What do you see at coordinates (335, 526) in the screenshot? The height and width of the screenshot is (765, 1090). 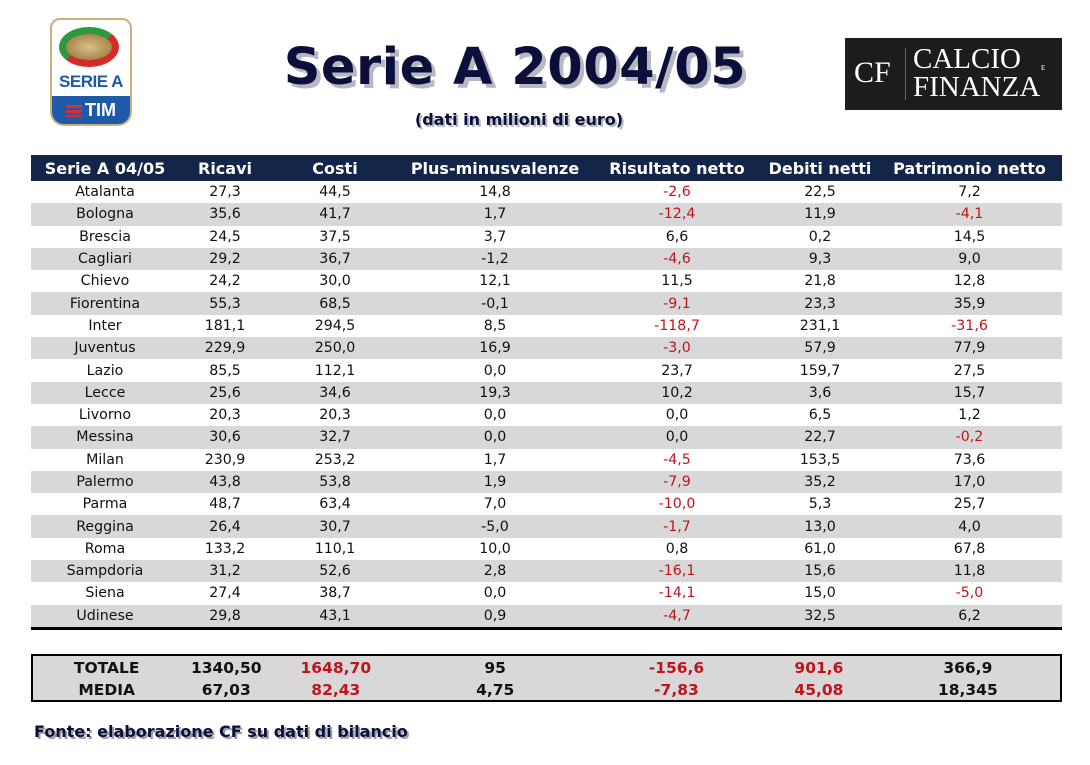 I see `cell-costi: 30,7` at bounding box center [335, 526].